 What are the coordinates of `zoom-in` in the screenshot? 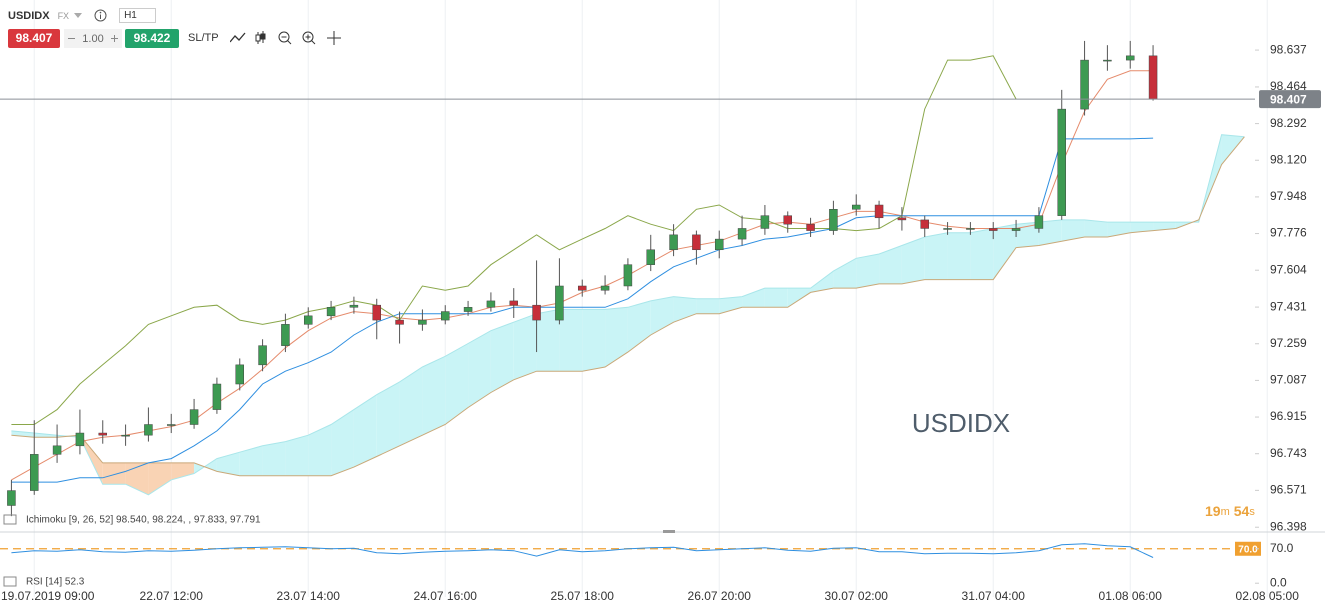 It's located at (309, 38).